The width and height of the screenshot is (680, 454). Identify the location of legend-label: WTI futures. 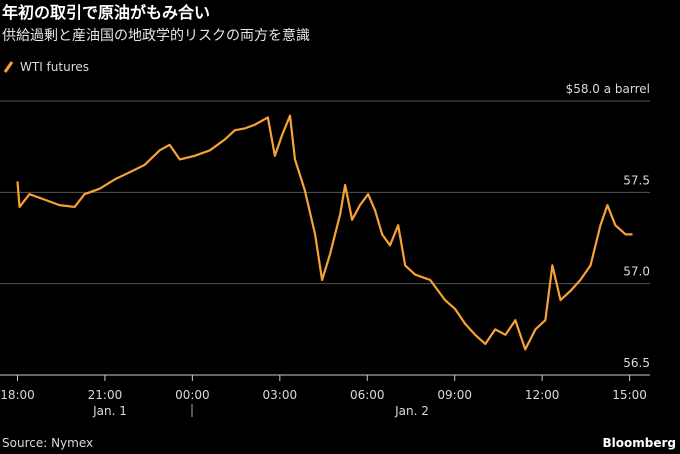
(54, 67).